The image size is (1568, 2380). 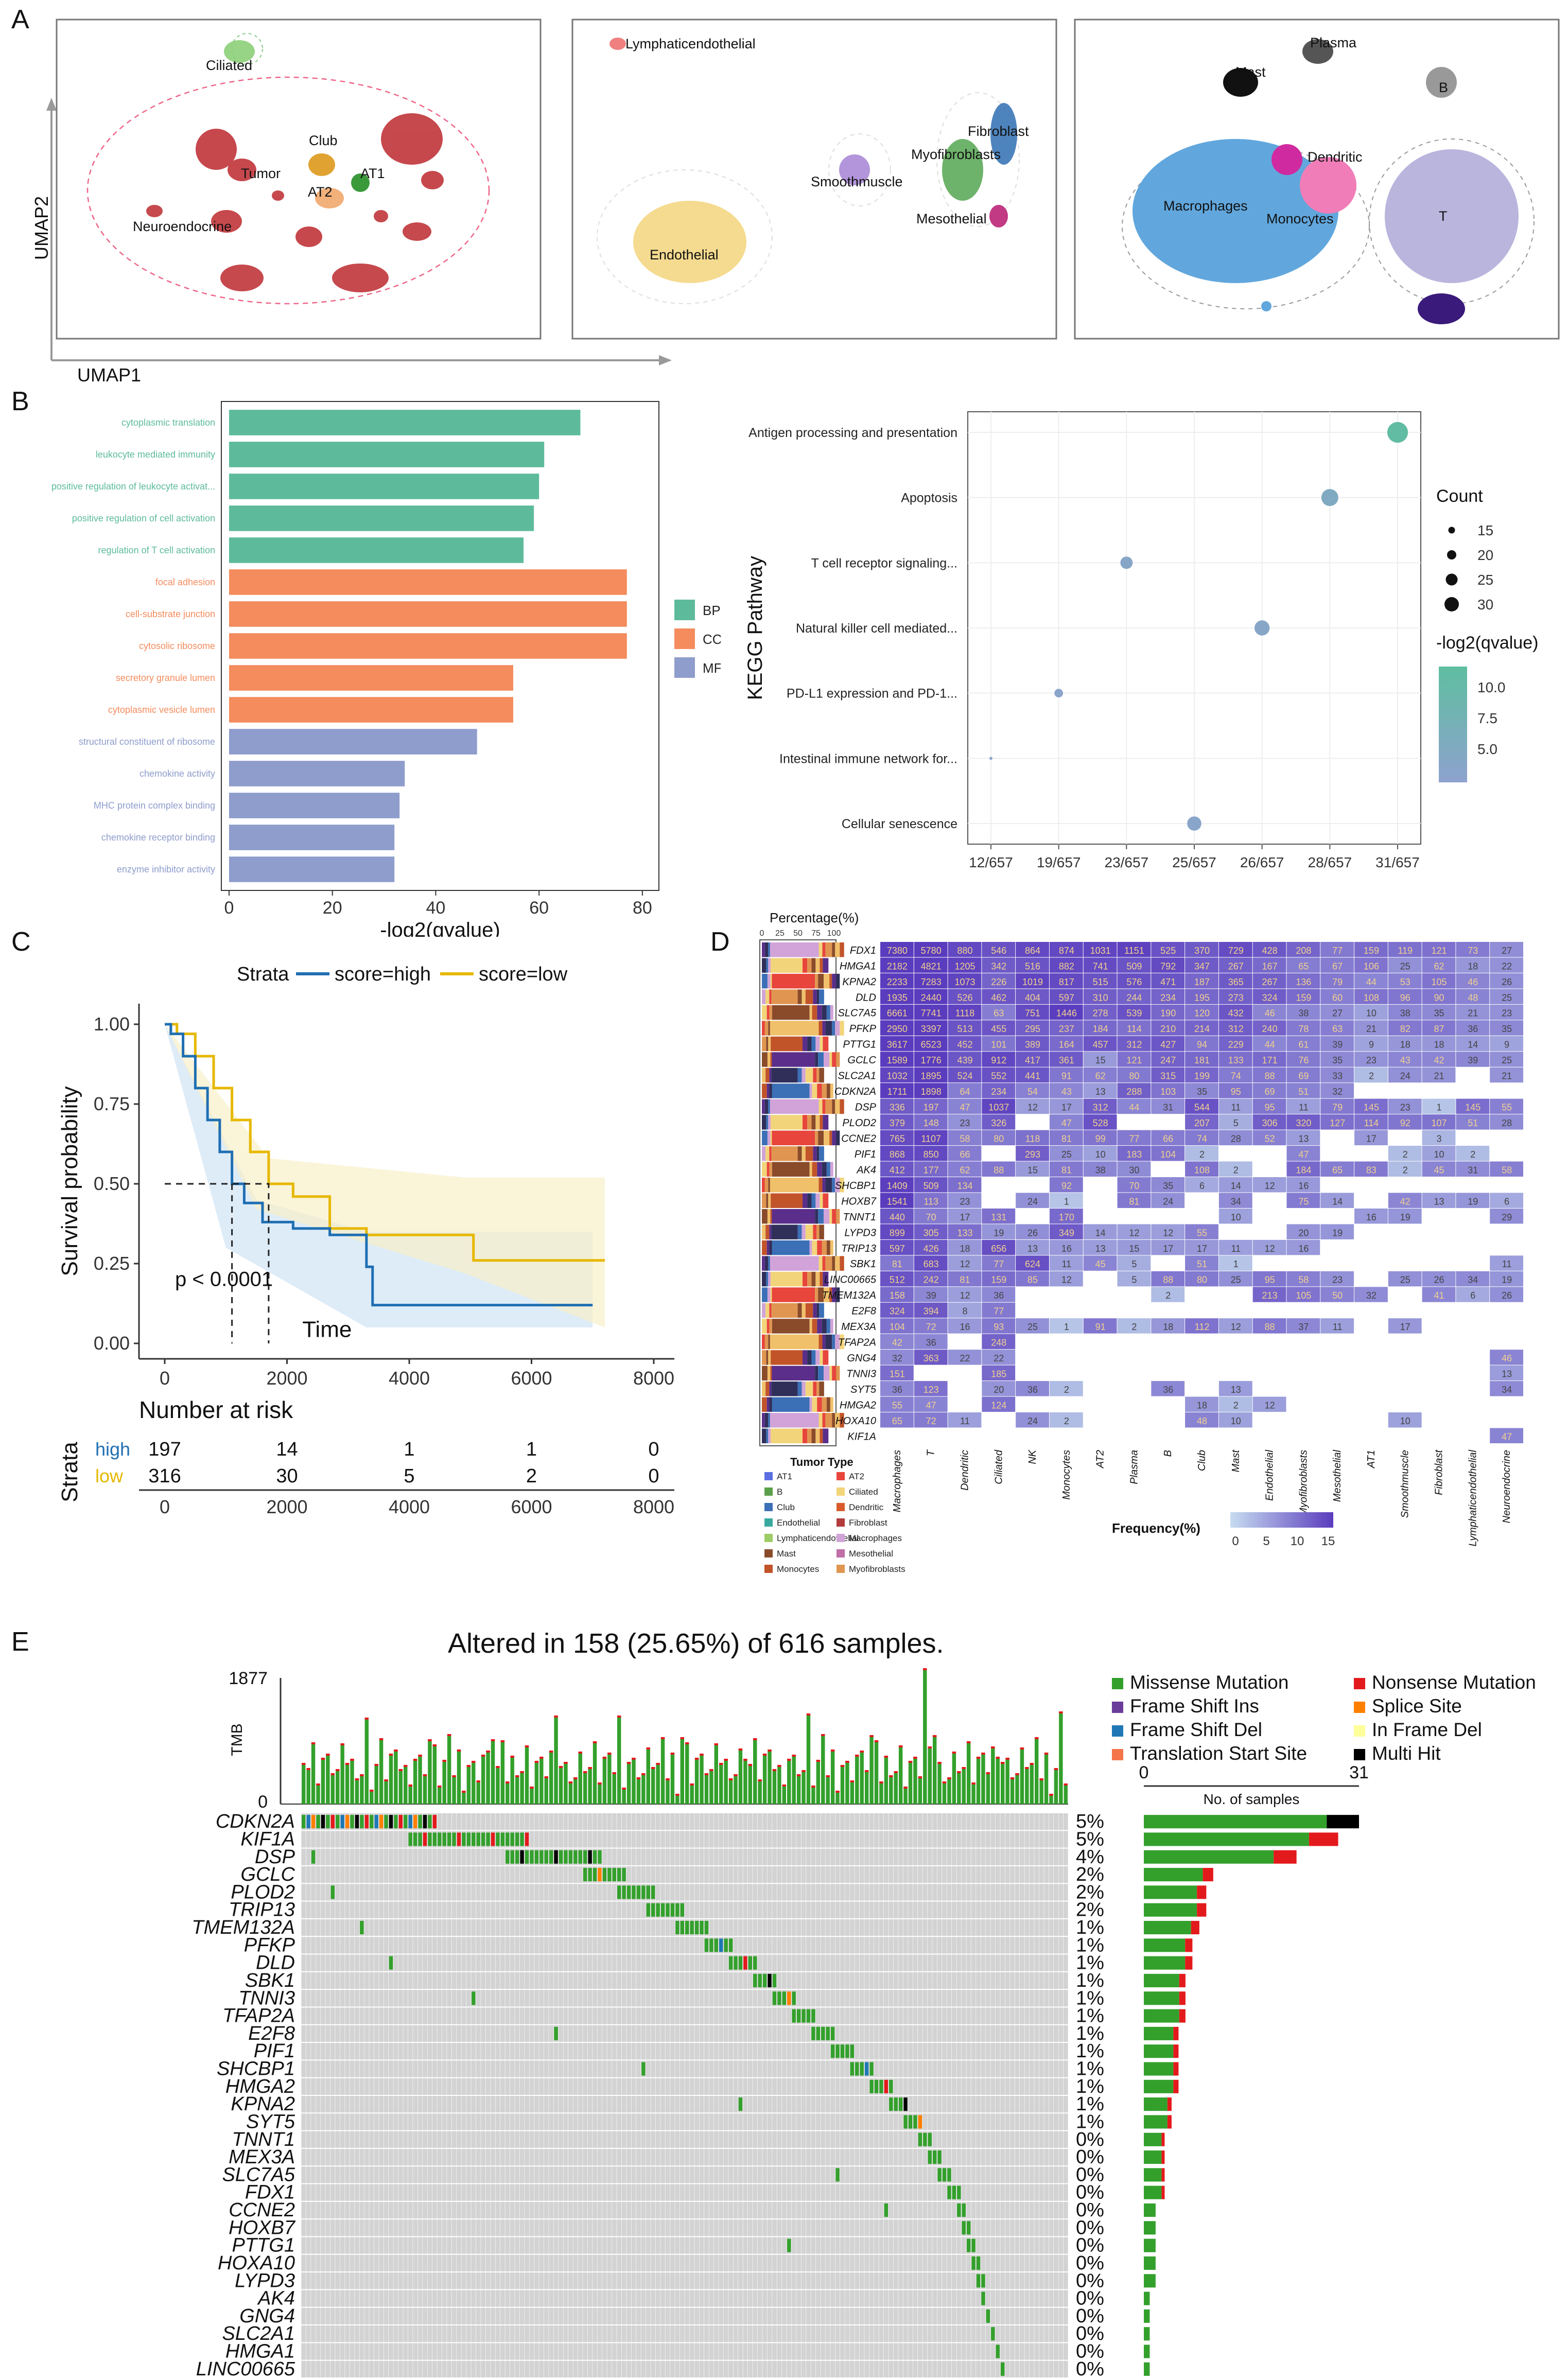 What do you see at coordinates (1250, 72) in the screenshot?
I see `umap-label-mast: Mast` at bounding box center [1250, 72].